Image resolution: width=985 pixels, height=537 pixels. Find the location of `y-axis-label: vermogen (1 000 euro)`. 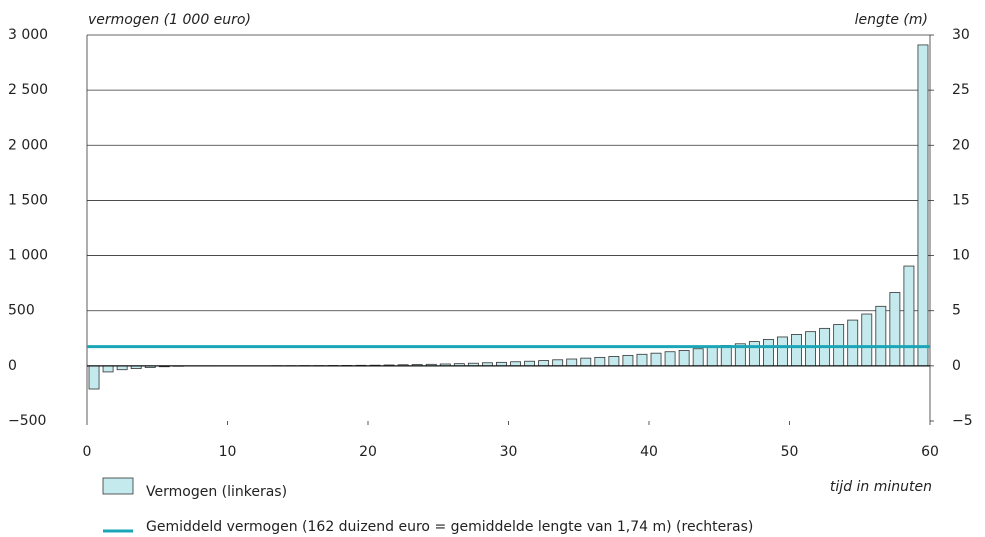

y-axis-label: vermogen (1 000 euro) is located at coordinates (169, 20).